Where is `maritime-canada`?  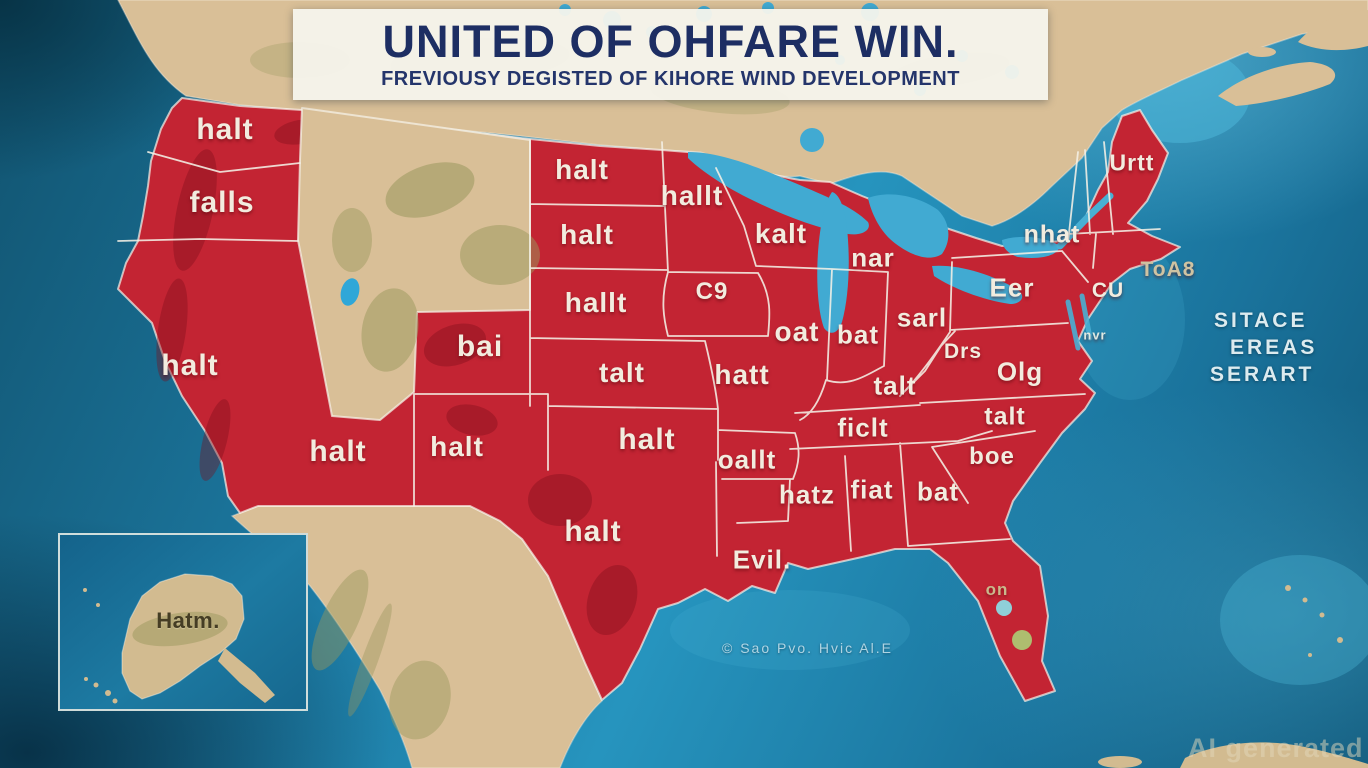 maritime-canada is located at coordinates (1293, 58).